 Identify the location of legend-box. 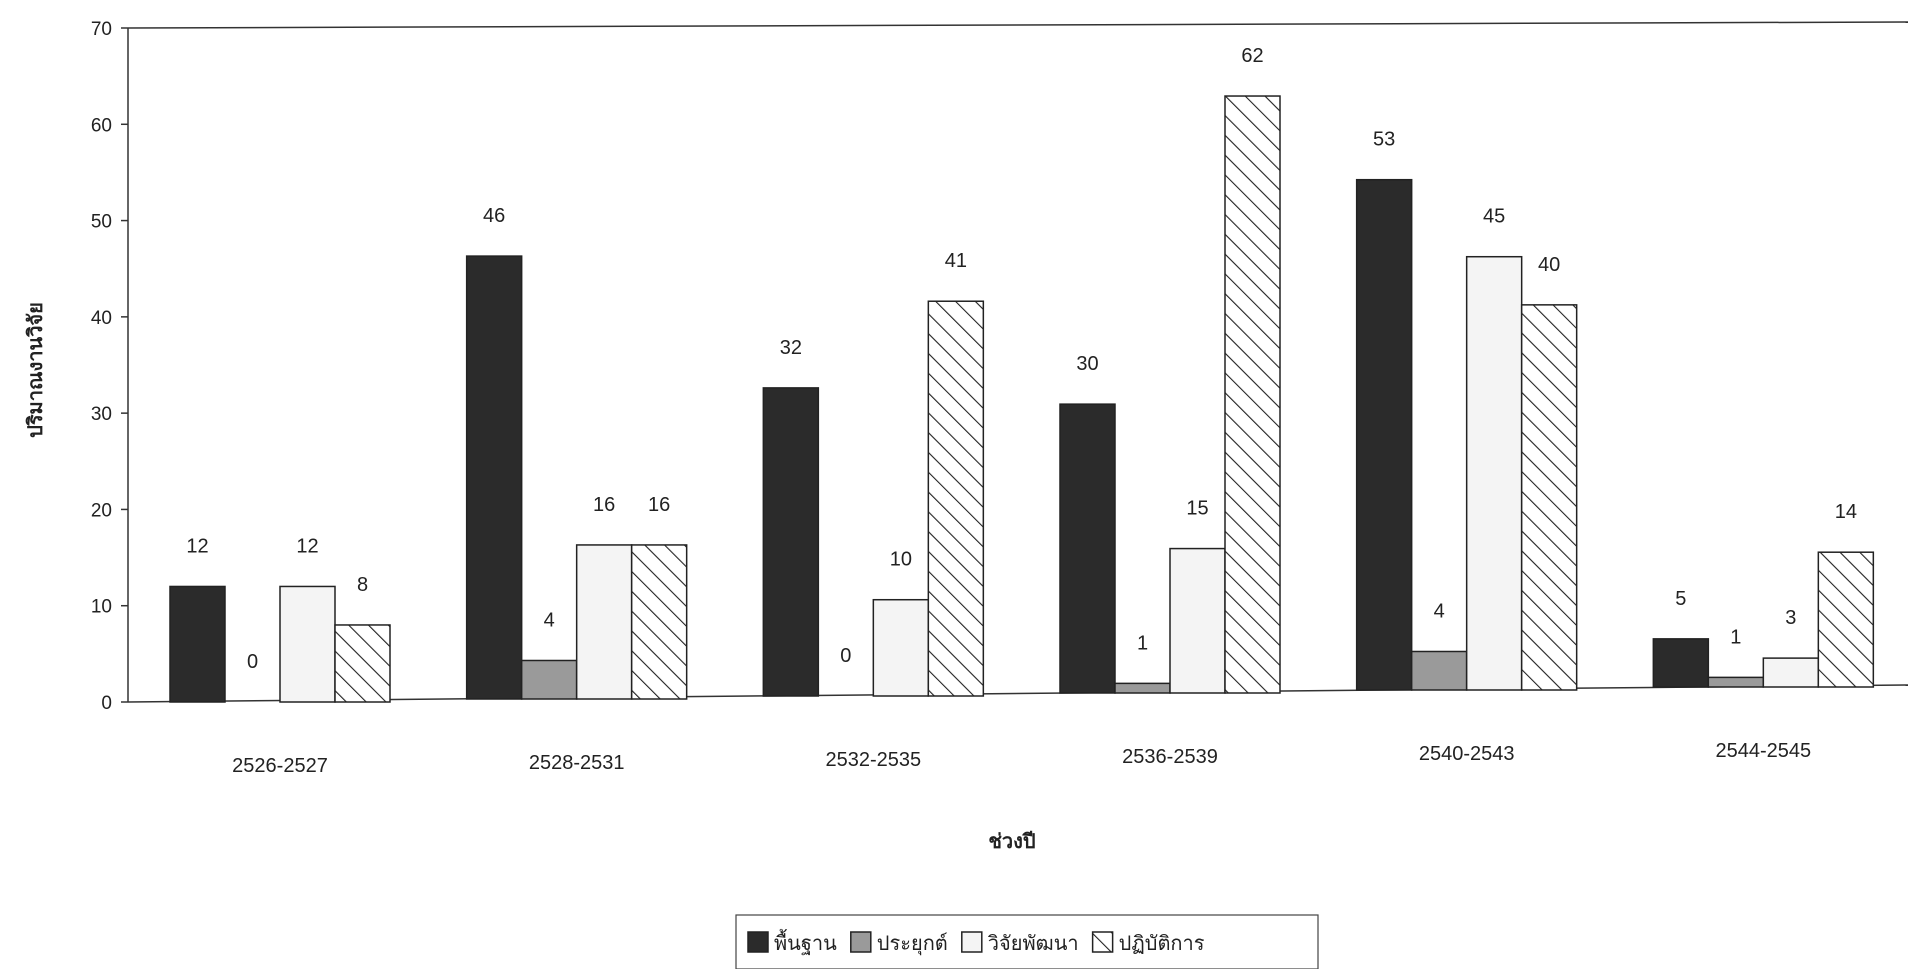
(1027, 941).